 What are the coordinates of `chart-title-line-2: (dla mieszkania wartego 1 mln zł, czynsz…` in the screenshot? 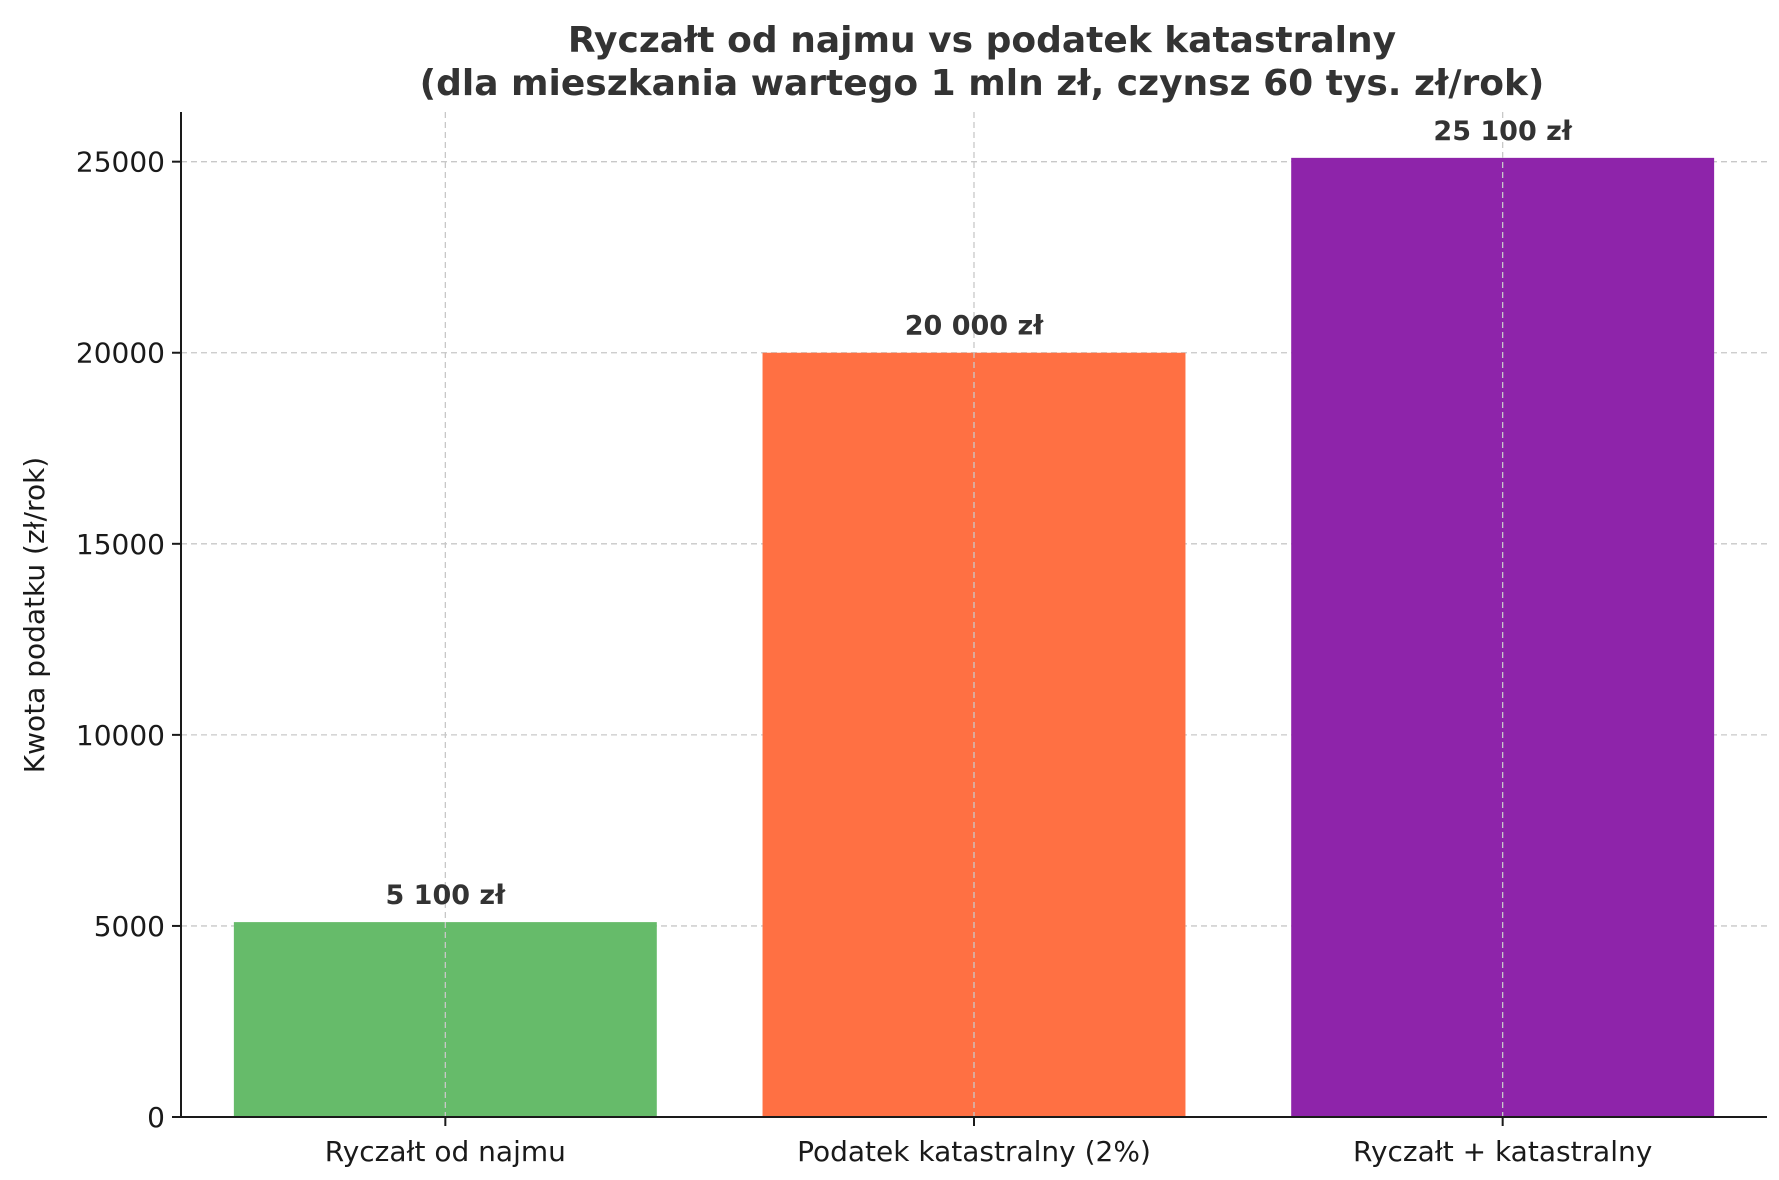 It's located at (982, 83).